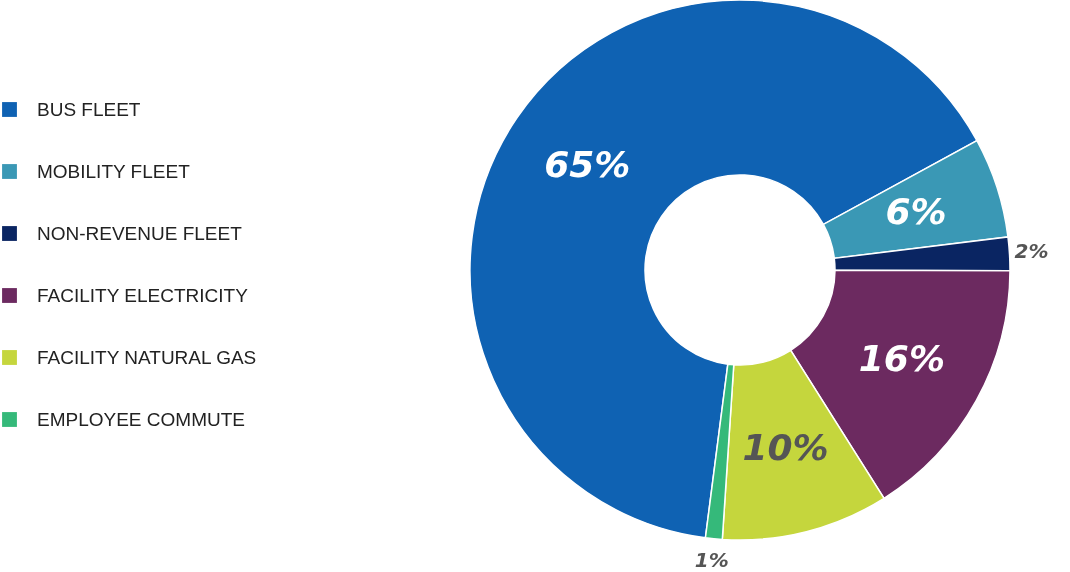 The height and width of the screenshot is (572, 1070). Describe the element at coordinates (140, 233) in the screenshot. I see `legend-label: NON-REVENUE FLEET` at that location.